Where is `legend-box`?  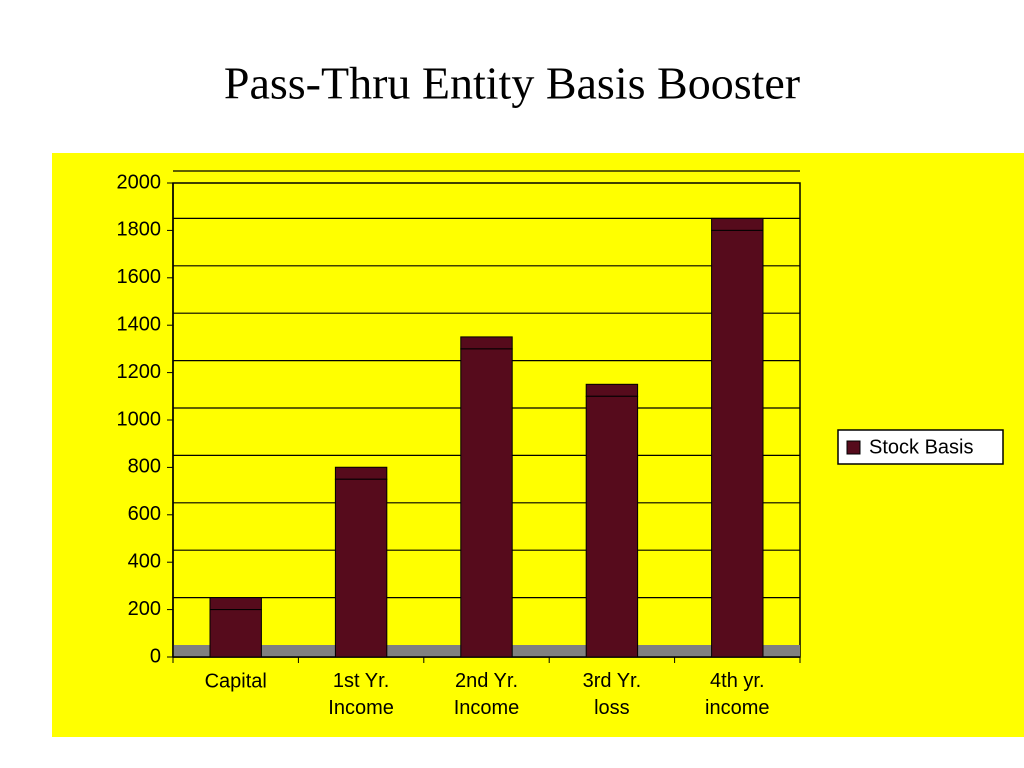
legend-box is located at coordinates (920, 447).